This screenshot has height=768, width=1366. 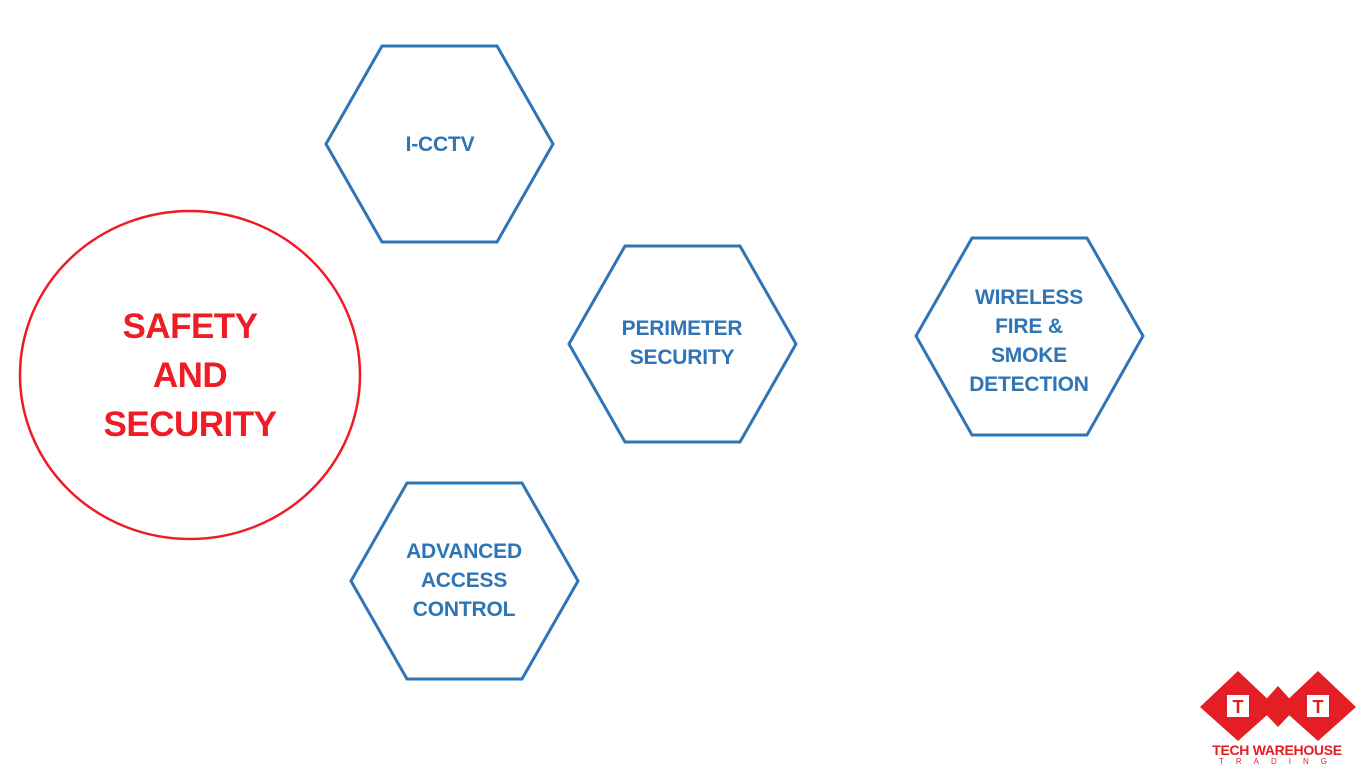 I want to click on logo-title: TECH WAREHOUSE, so click(x=1277, y=750).